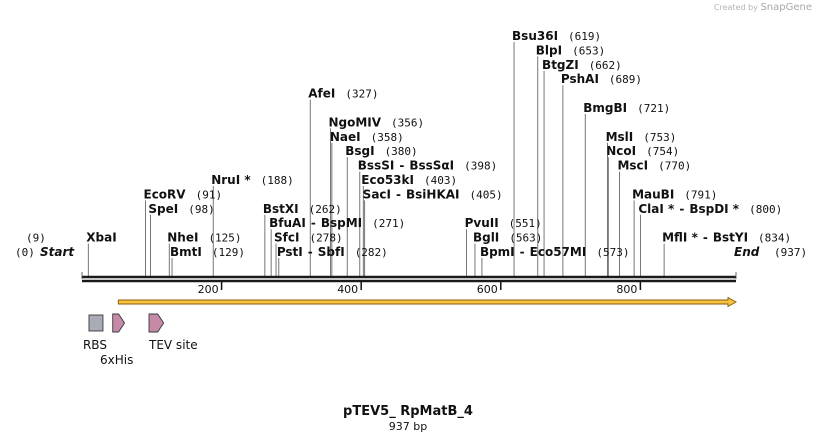 The width and height of the screenshot is (818, 442). I want to click on site-position: (563), so click(525, 238).